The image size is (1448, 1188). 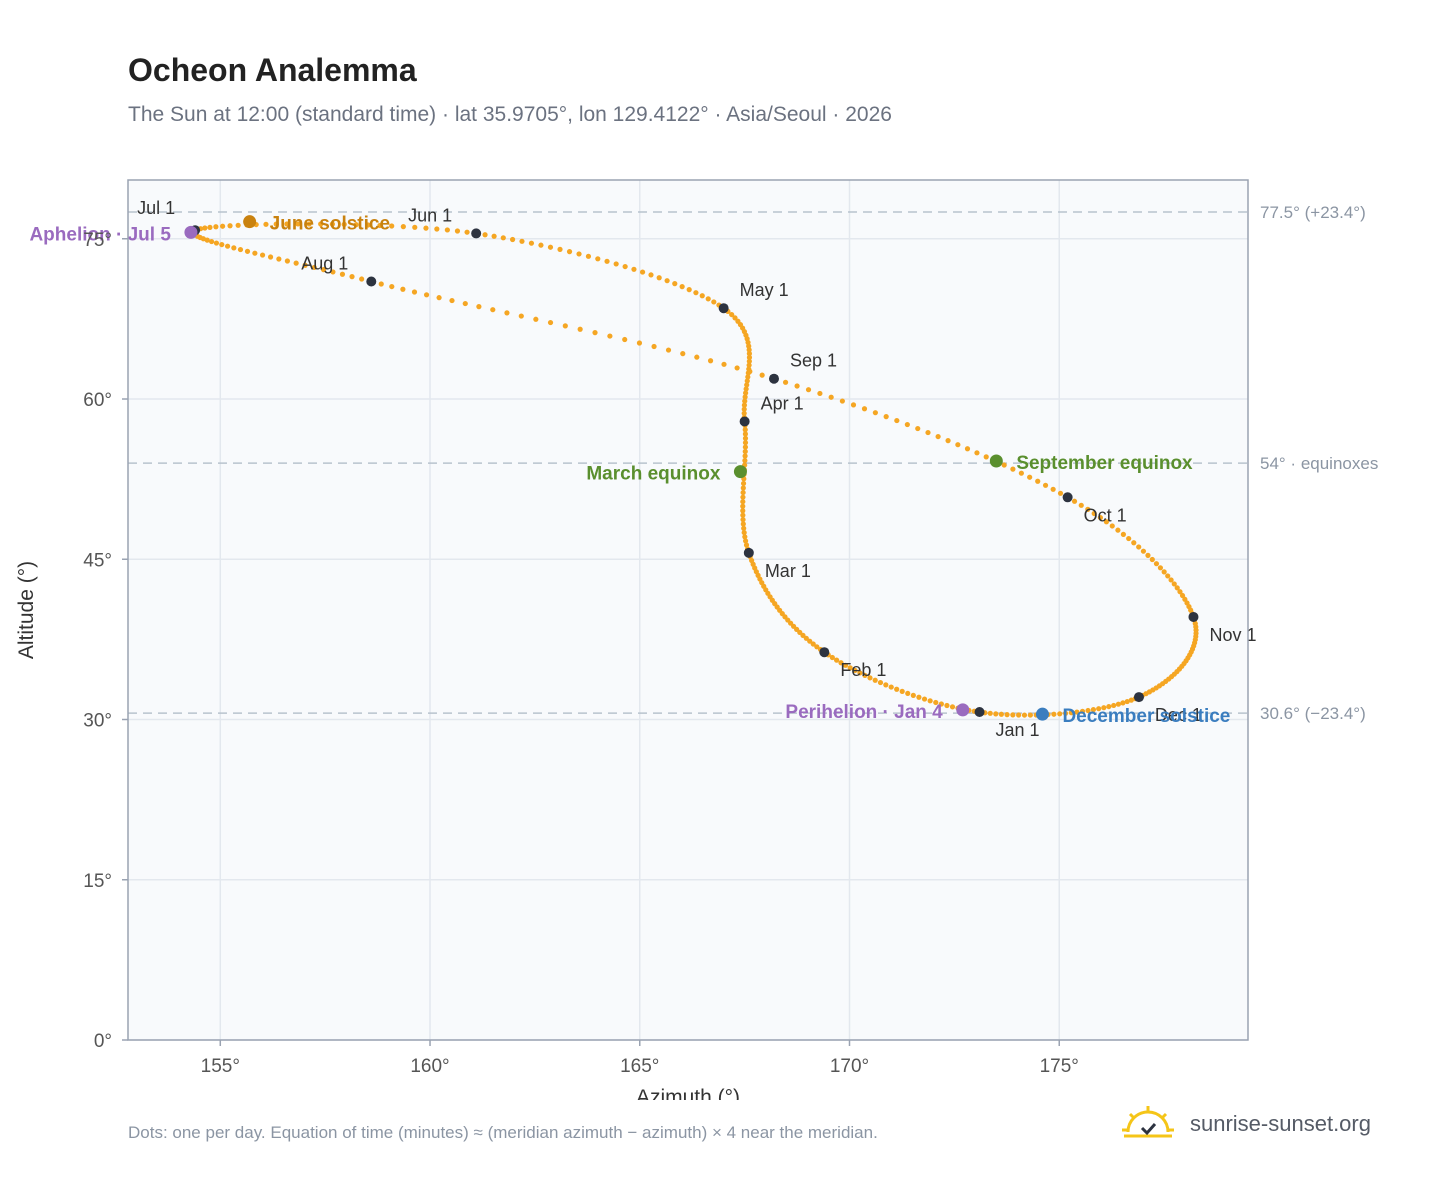 I want to click on month-label: Aug 1, so click(x=324, y=263).